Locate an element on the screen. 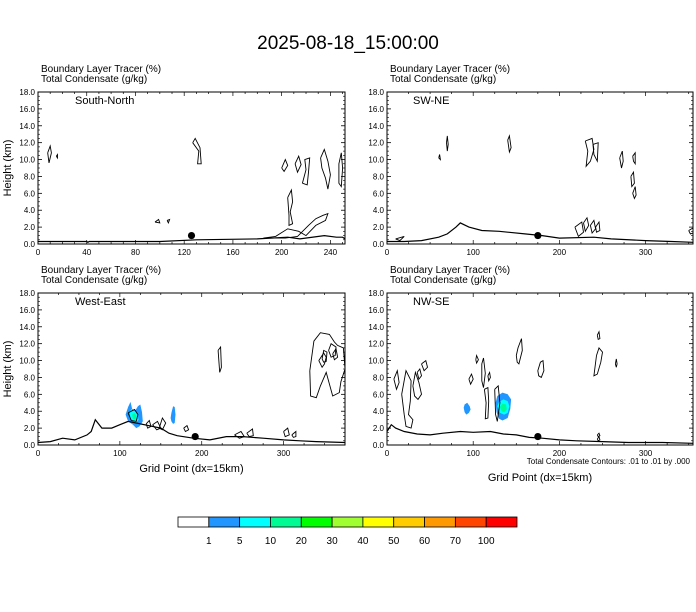  x-tick-label: 40 is located at coordinates (86, 252).